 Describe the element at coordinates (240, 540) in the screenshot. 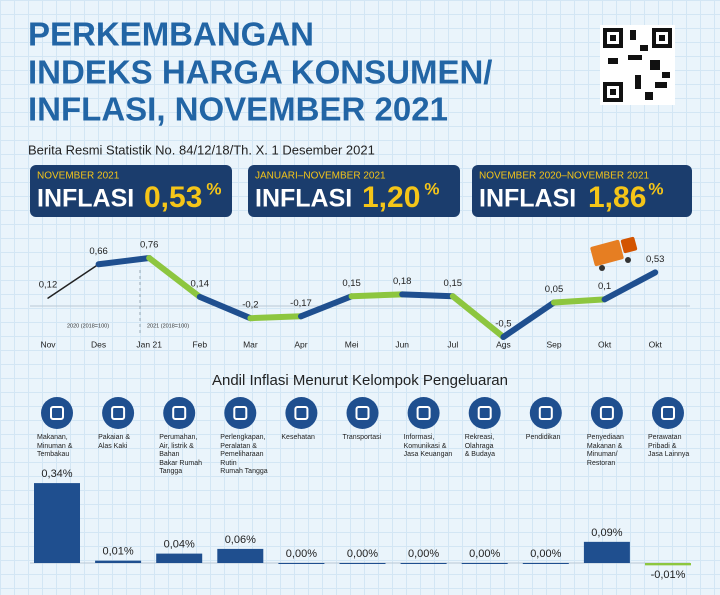

I see `value-label: 0,06%` at that location.